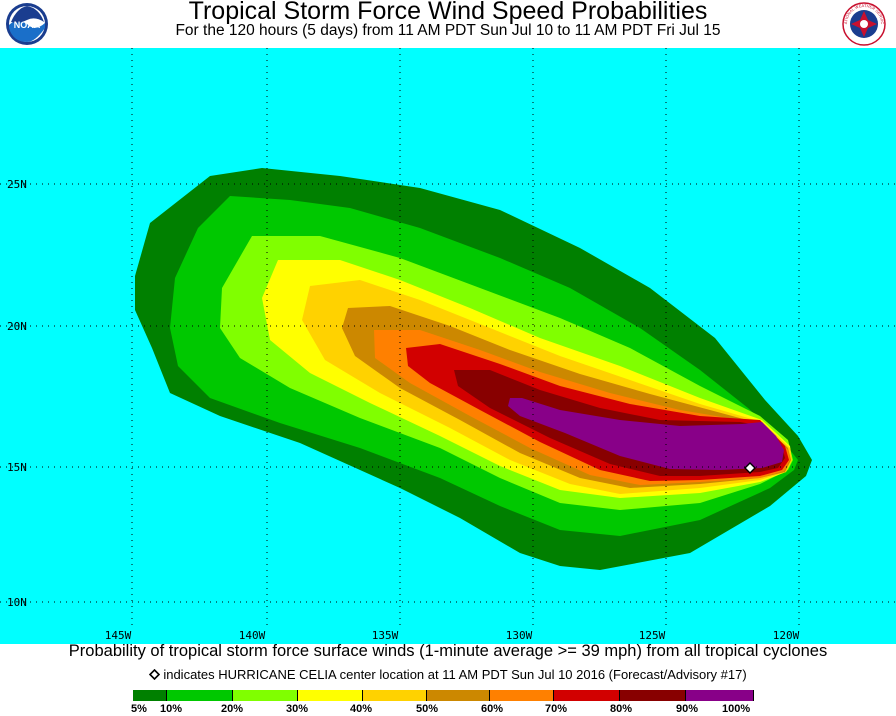 The image size is (896, 716). I want to click on legend-label-70: 70%, so click(556, 709).